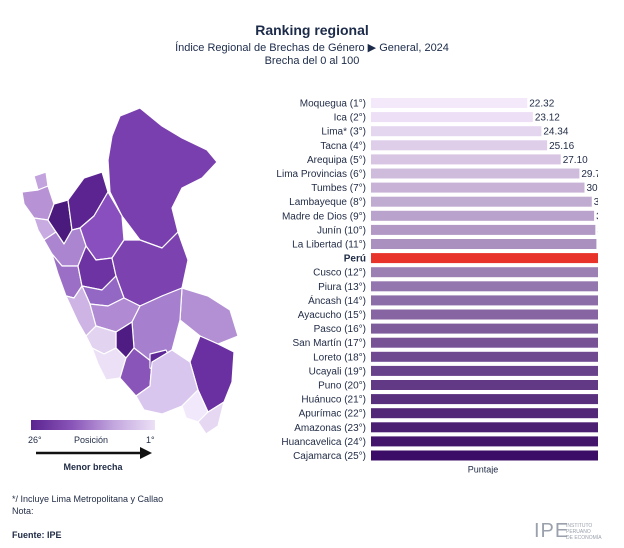 The image size is (624, 548). Describe the element at coordinates (329, 456) in the screenshot. I see `bar-category-label: Cajamarca (25°)` at that location.